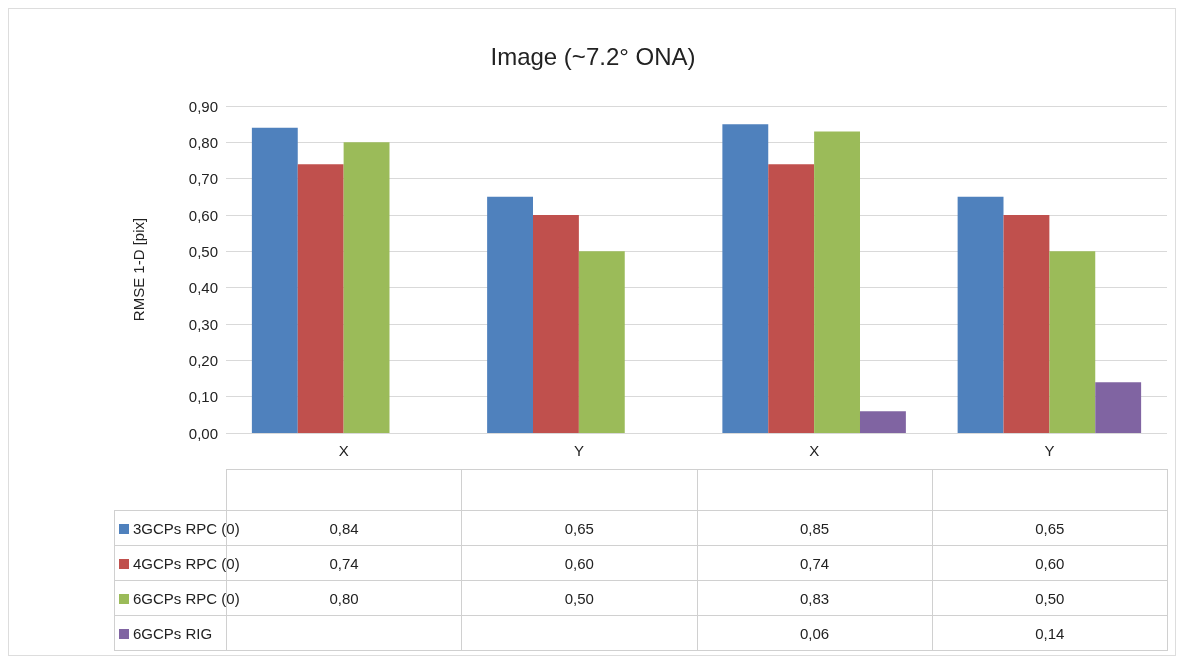 This screenshot has width=1184, height=664. I want to click on legend-label: 6GCPs RIG, so click(170, 633).